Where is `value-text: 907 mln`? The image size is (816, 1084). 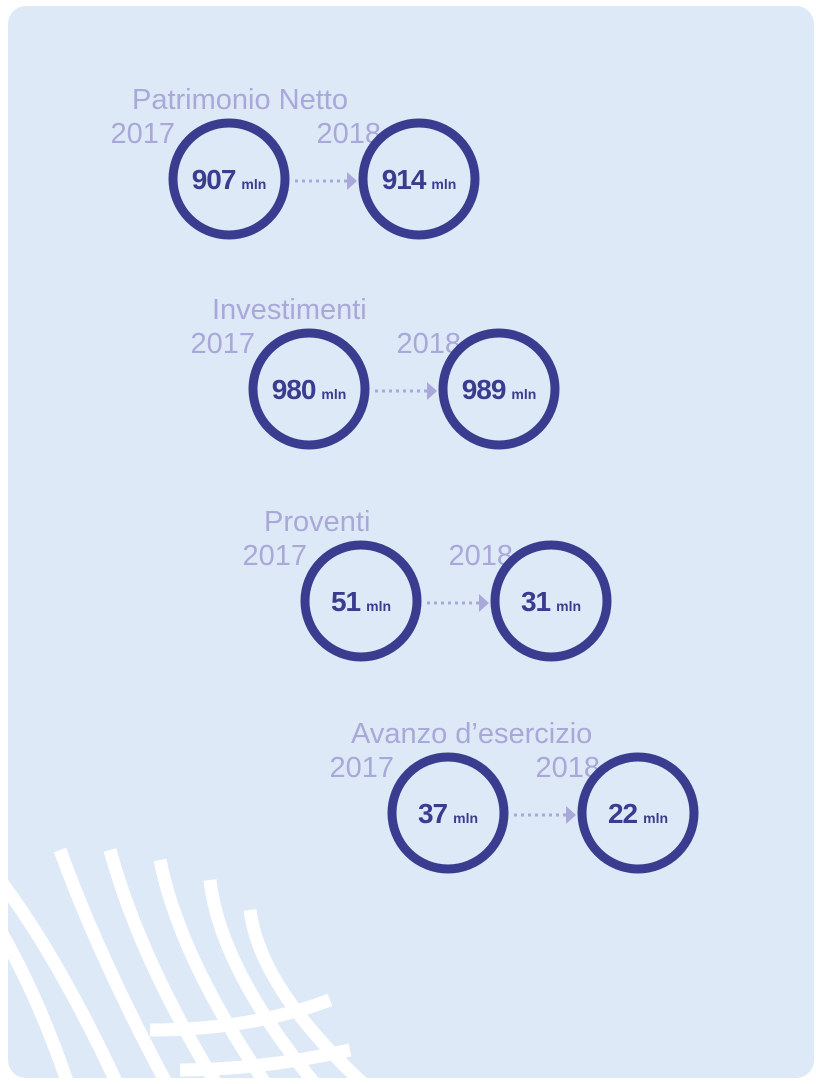
value-text: 907 mln is located at coordinates (229, 179).